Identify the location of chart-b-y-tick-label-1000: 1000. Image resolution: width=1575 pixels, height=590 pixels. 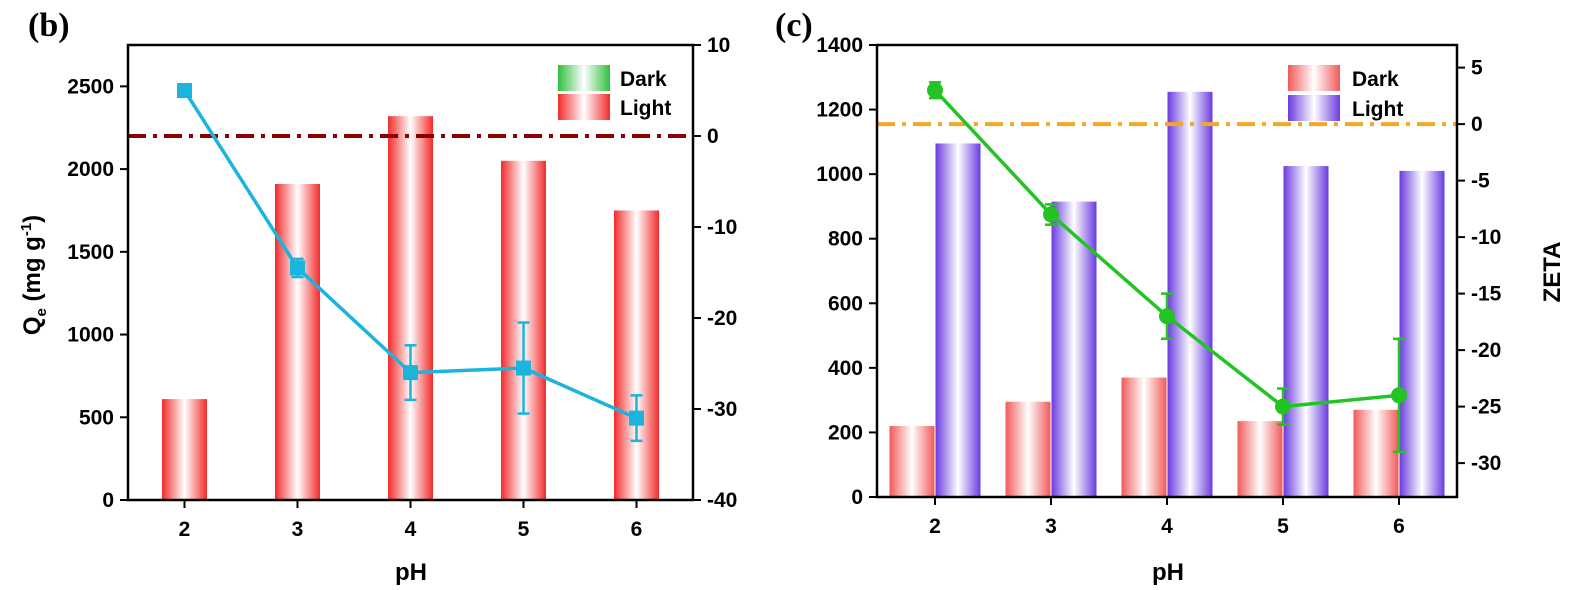
(90, 335).